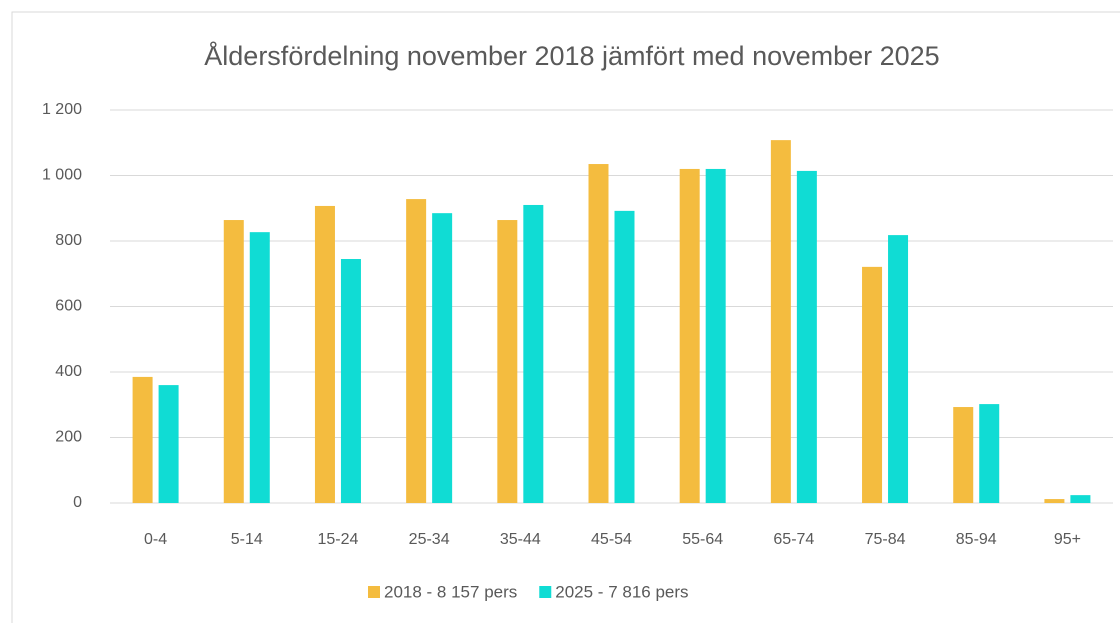 This screenshot has height=623, width=1120. What do you see at coordinates (62, 175) in the screenshot?
I see `y-tick-label: 1 000` at bounding box center [62, 175].